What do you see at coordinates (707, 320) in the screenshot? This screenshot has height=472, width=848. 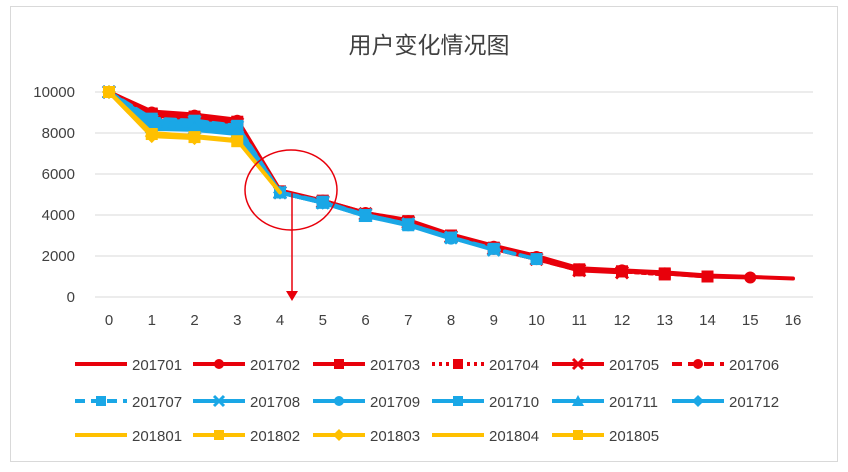 I see `x-tick-label: 14` at bounding box center [707, 320].